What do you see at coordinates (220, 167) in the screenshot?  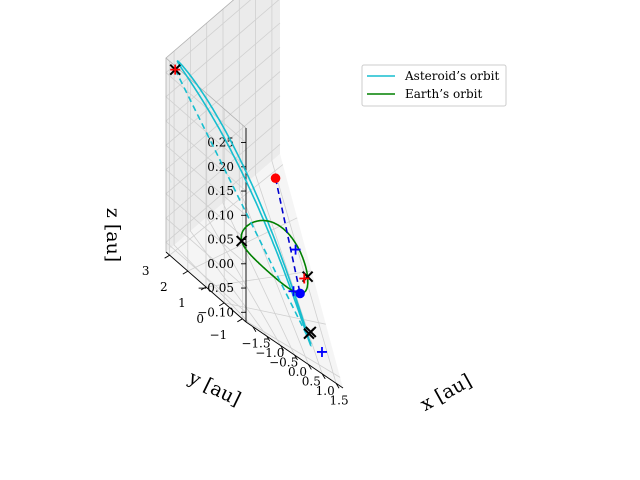 I see `z-tick-label: 0.20` at bounding box center [220, 167].